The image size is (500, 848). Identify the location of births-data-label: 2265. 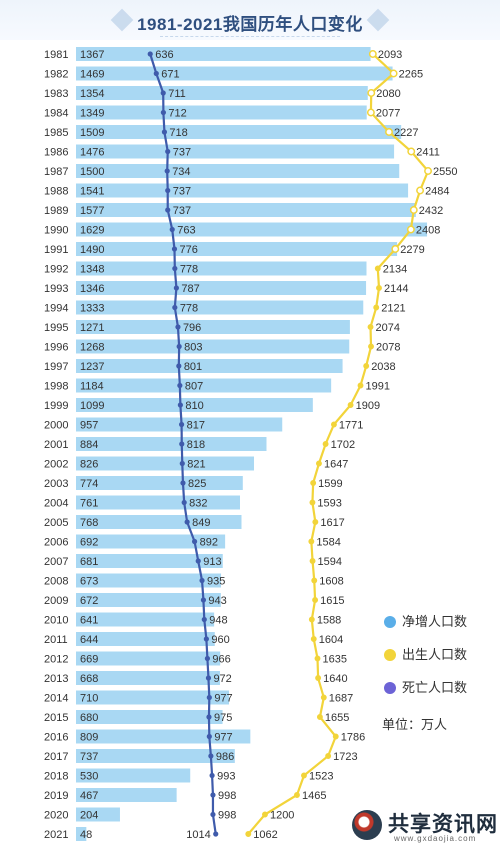
(411, 75).